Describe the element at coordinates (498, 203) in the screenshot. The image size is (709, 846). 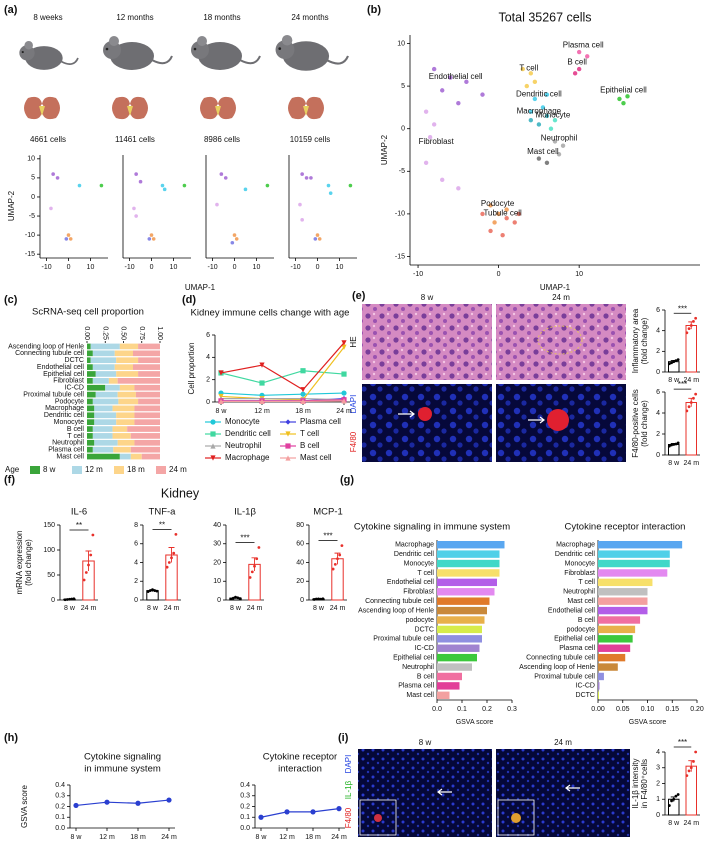
I see `cluster-label: Podocyte` at that location.